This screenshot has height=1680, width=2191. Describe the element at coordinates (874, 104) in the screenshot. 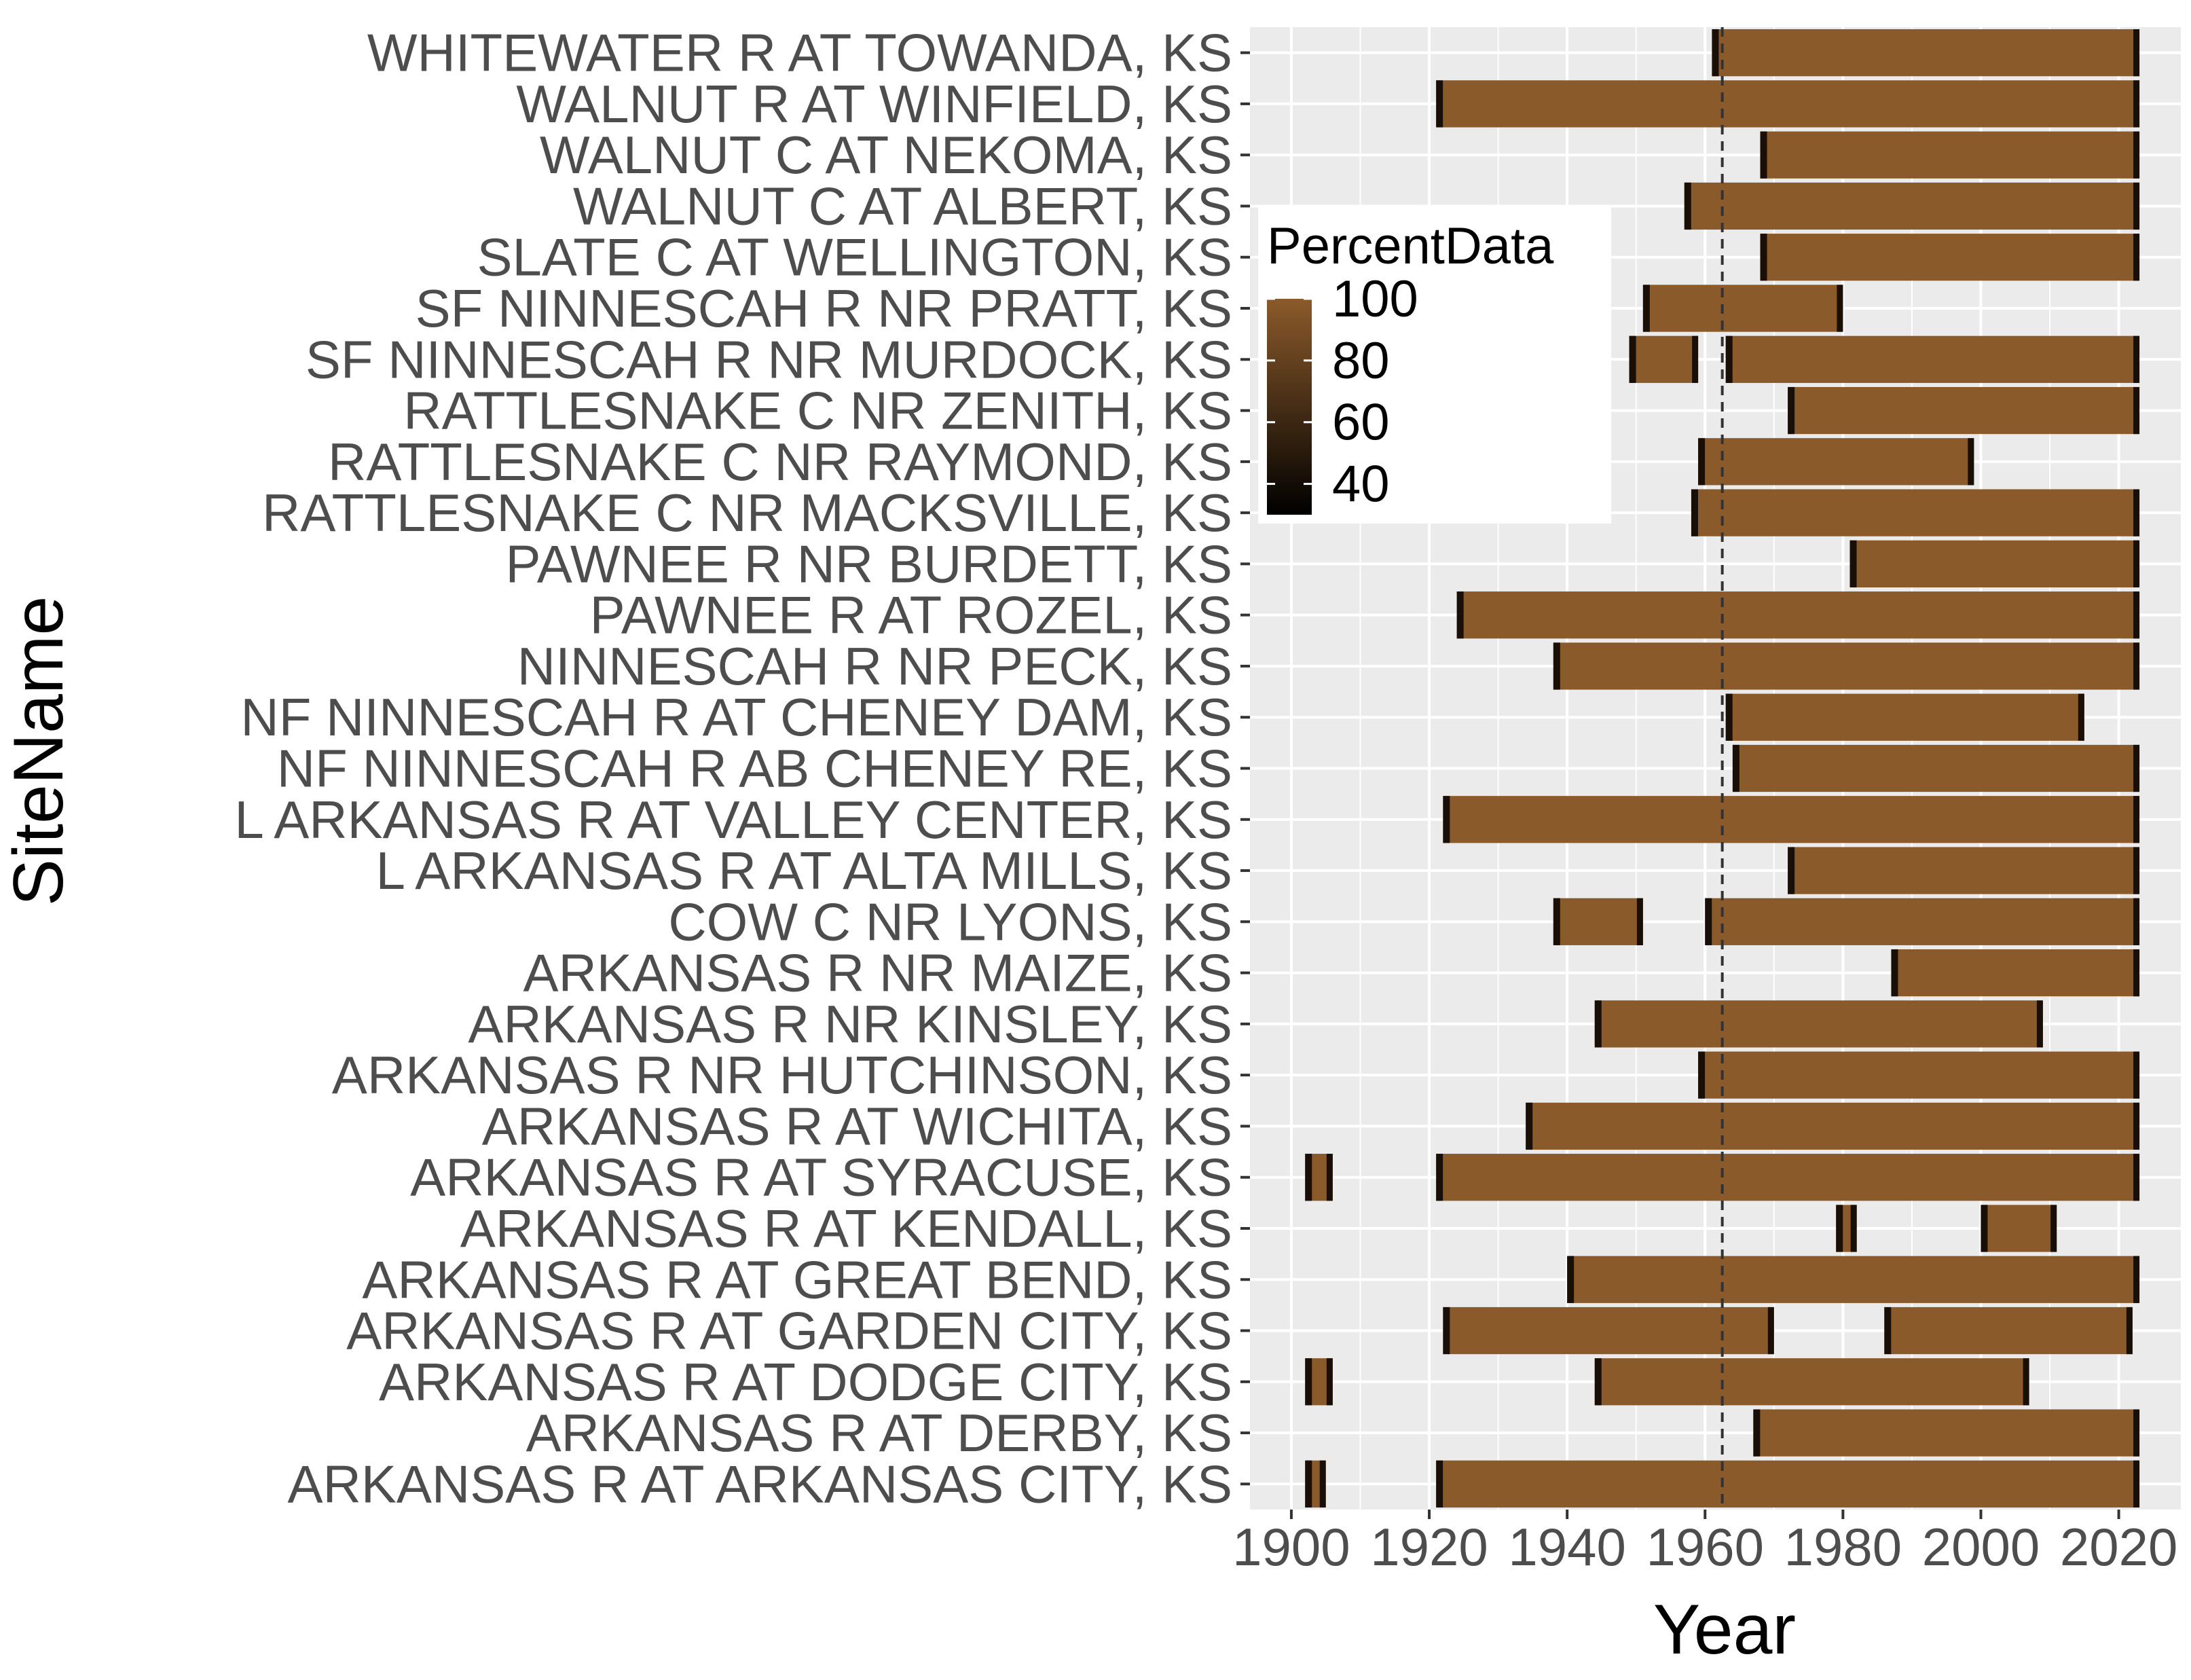

I see `y-tick-label: WALNUT R AT WINFIELD, KS` at that location.